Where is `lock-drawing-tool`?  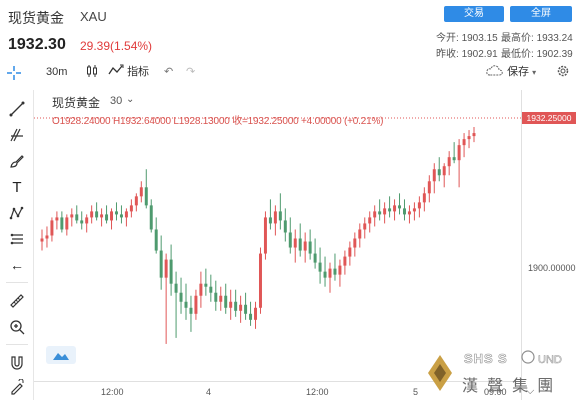
lock-drawing-tool is located at coordinates (17, 387).